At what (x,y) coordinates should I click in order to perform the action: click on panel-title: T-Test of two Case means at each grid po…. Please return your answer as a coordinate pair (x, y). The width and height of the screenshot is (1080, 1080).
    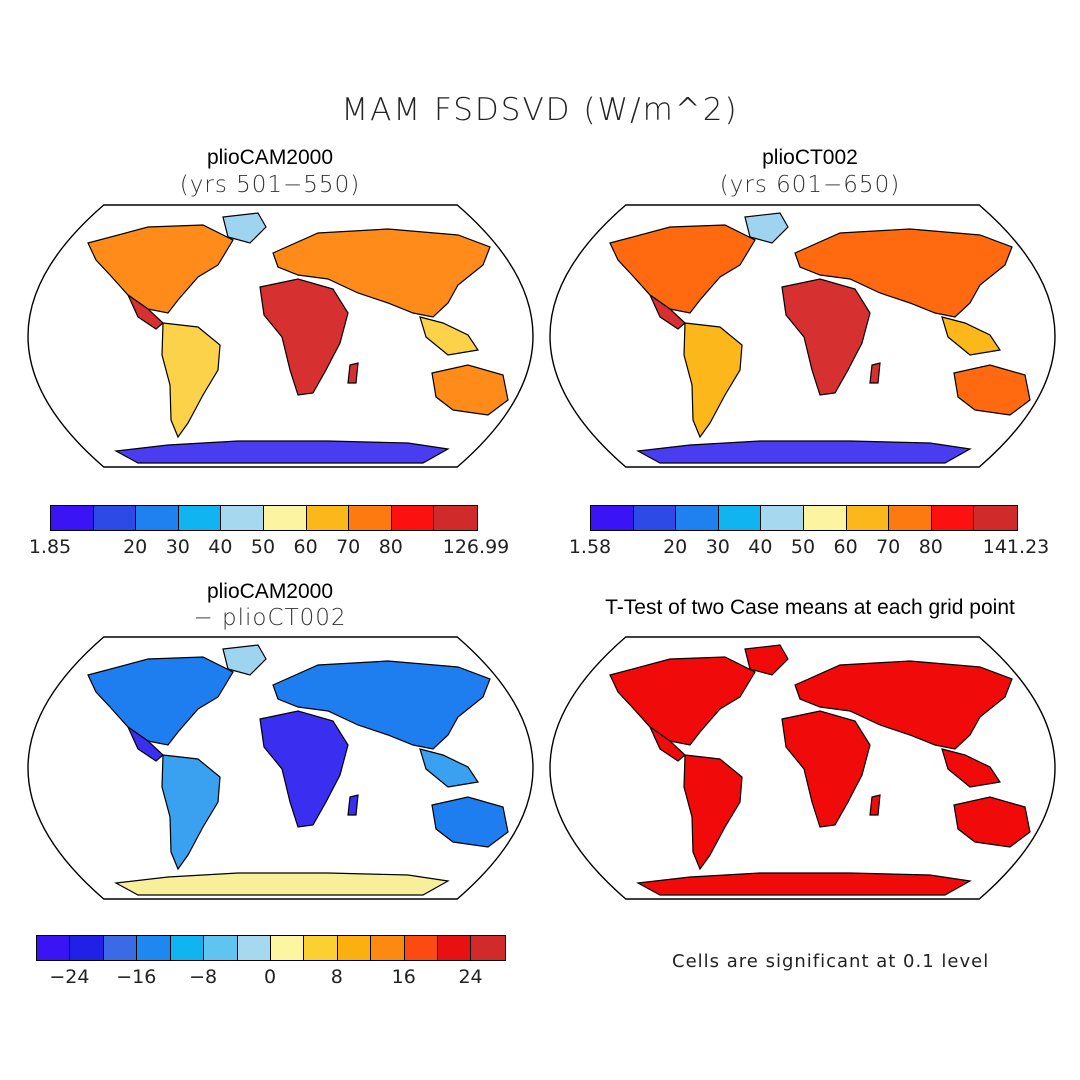
    Looking at the image, I should click on (810, 607).